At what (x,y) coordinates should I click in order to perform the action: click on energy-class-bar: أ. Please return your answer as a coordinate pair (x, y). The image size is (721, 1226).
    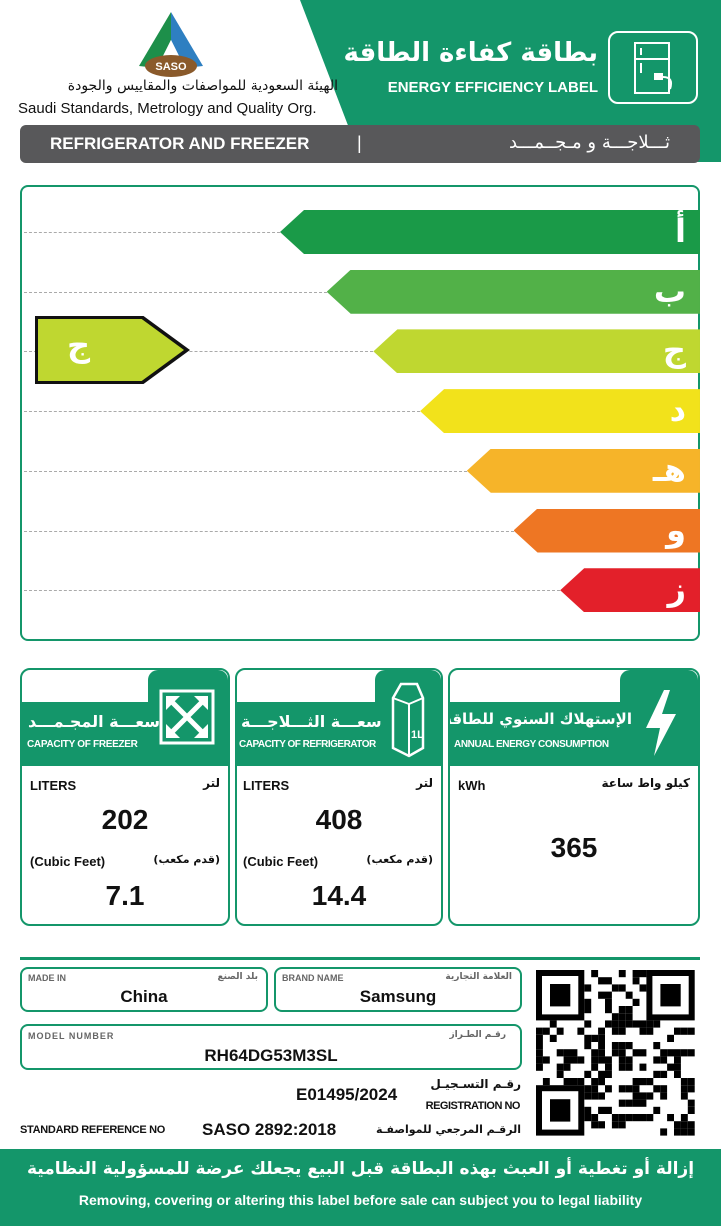
    Looking at the image, I should click on (490, 232).